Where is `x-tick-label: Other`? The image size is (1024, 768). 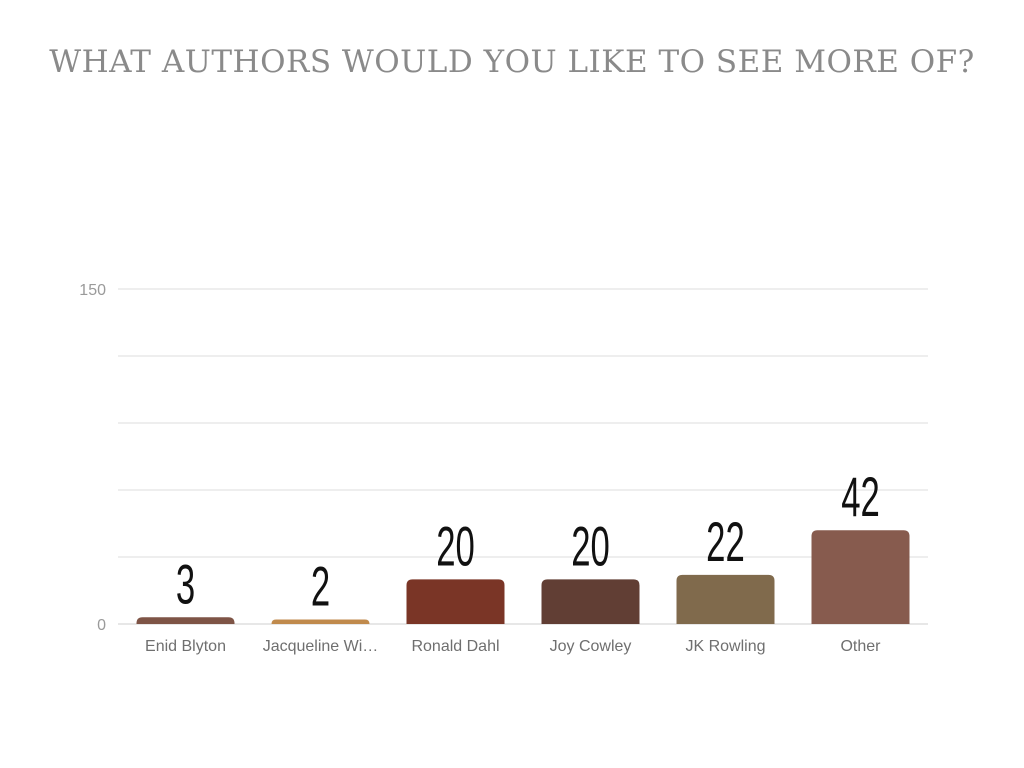
x-tick-label: Other is located at coordinates (860, 646).